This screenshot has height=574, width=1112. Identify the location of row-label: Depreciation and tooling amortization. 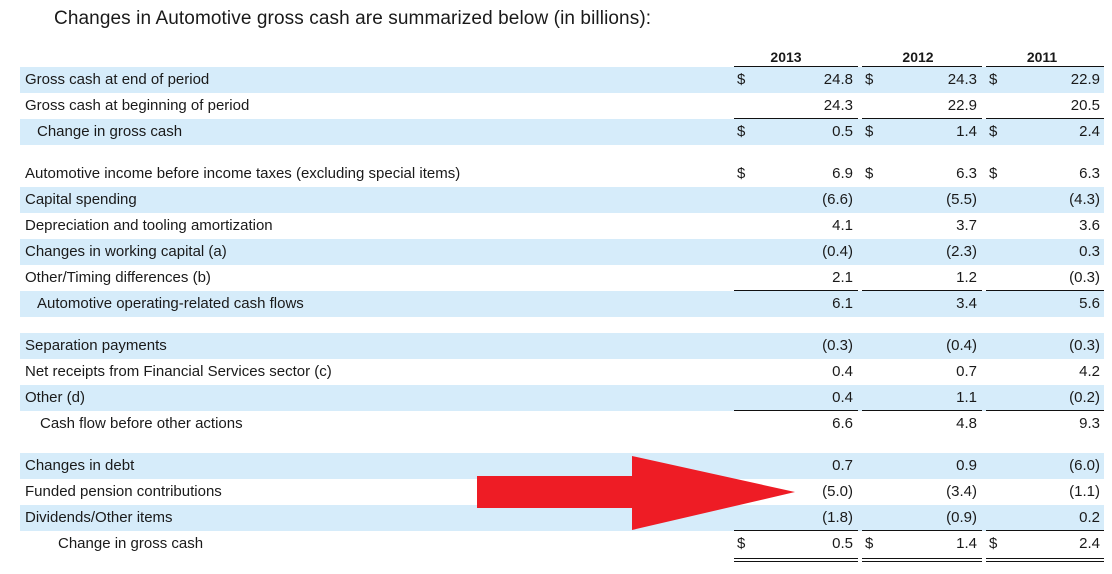
(149, 225).